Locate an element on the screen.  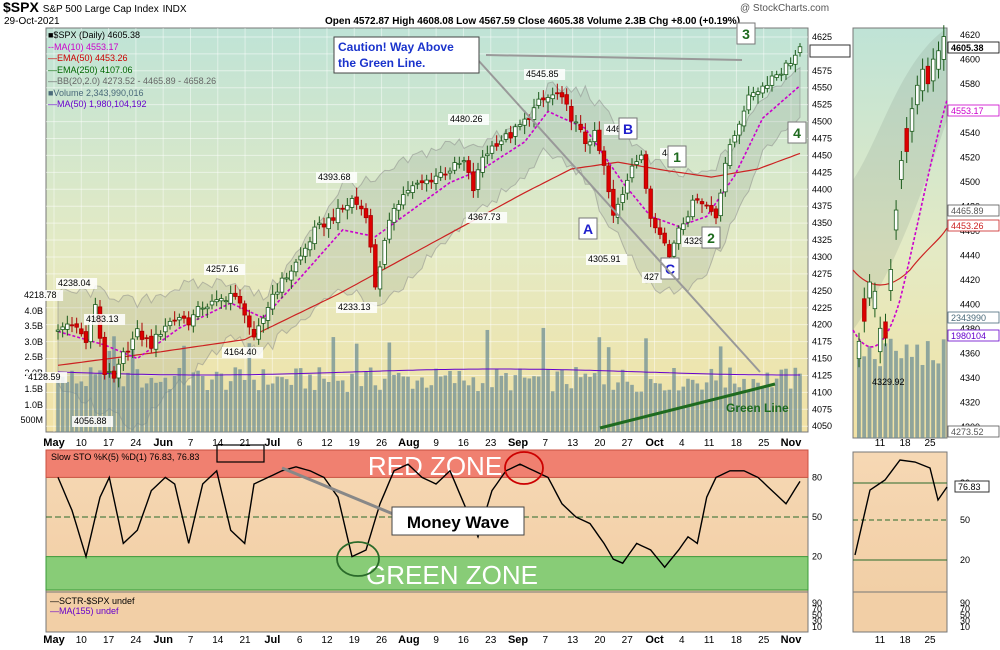
price-axis-label: 4575 is located at coordinates (822, 71).